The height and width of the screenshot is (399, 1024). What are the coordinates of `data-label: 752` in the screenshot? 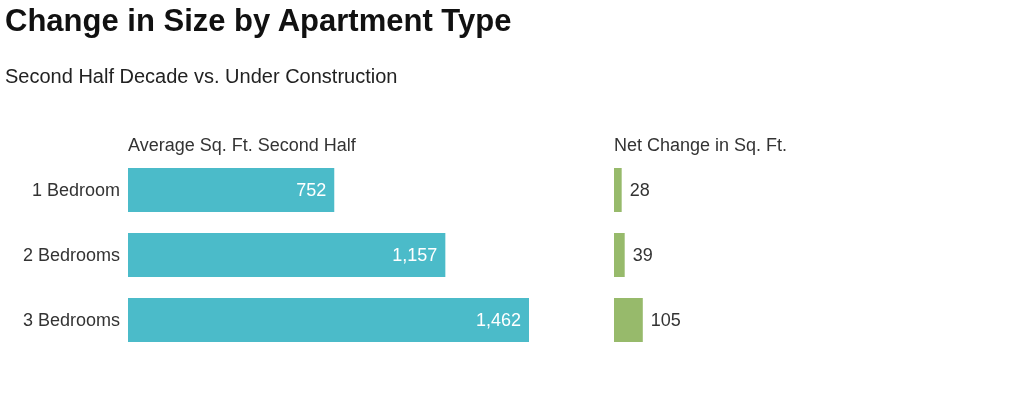 It's located at (311, 190).